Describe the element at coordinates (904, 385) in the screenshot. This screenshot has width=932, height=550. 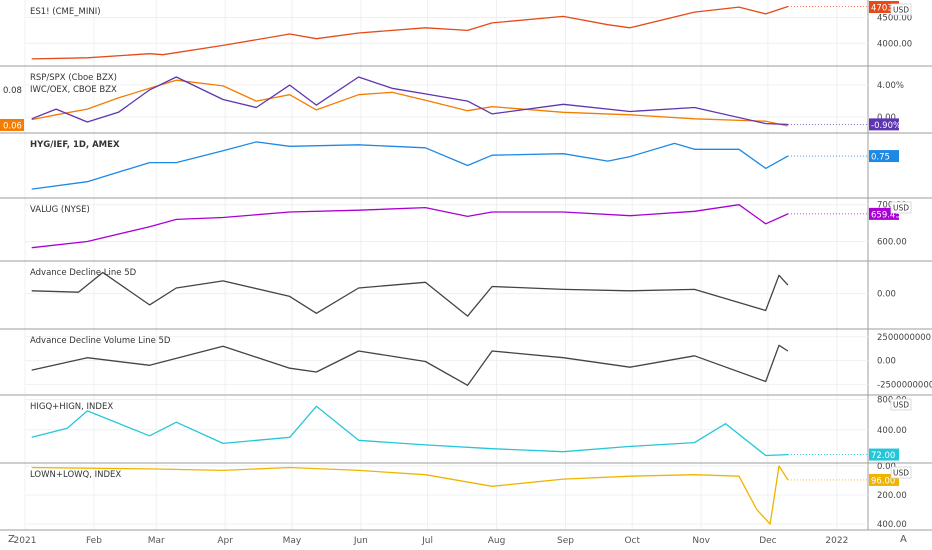
I see `y-tick-label: -2500000000.00` at that location.